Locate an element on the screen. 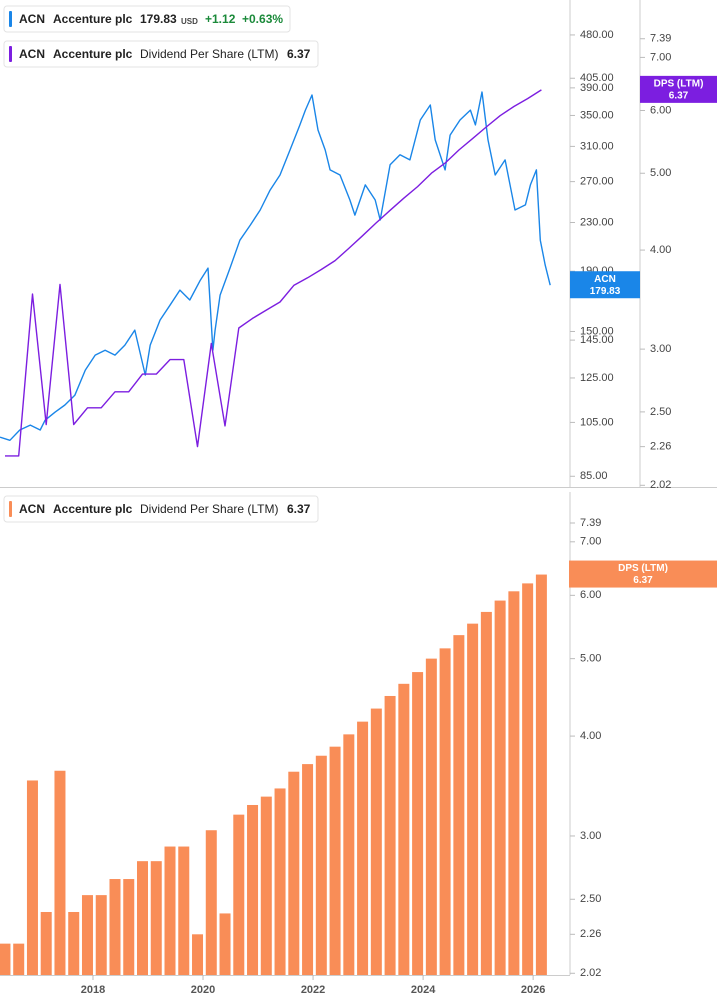 The image size is (717, 1005). price-tag-value: 179.83 is located at coordinates (605, 291).